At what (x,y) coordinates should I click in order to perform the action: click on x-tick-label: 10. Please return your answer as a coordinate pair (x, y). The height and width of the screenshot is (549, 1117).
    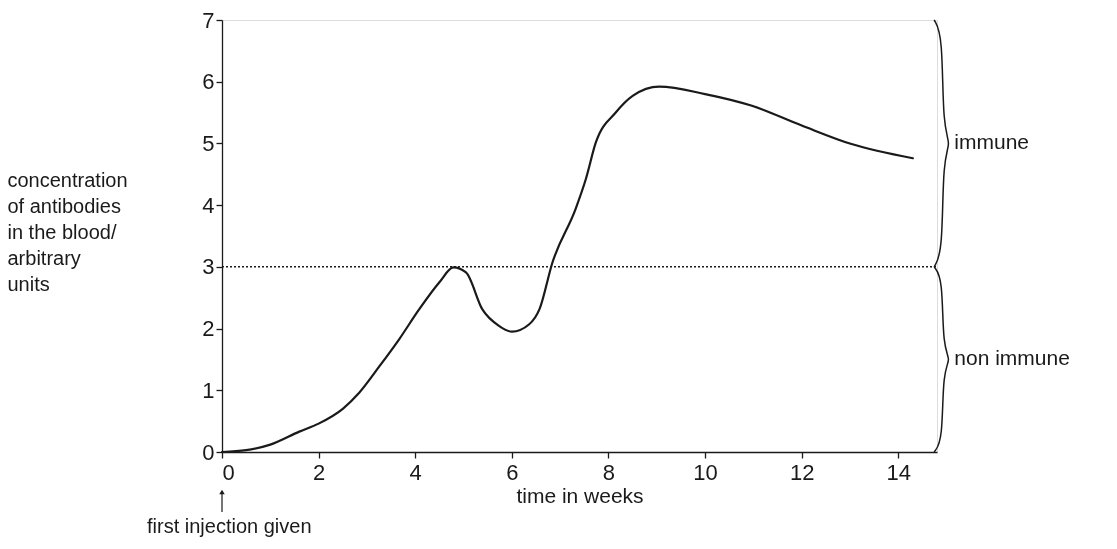
    Looking at the image, I should click on (705, 472).